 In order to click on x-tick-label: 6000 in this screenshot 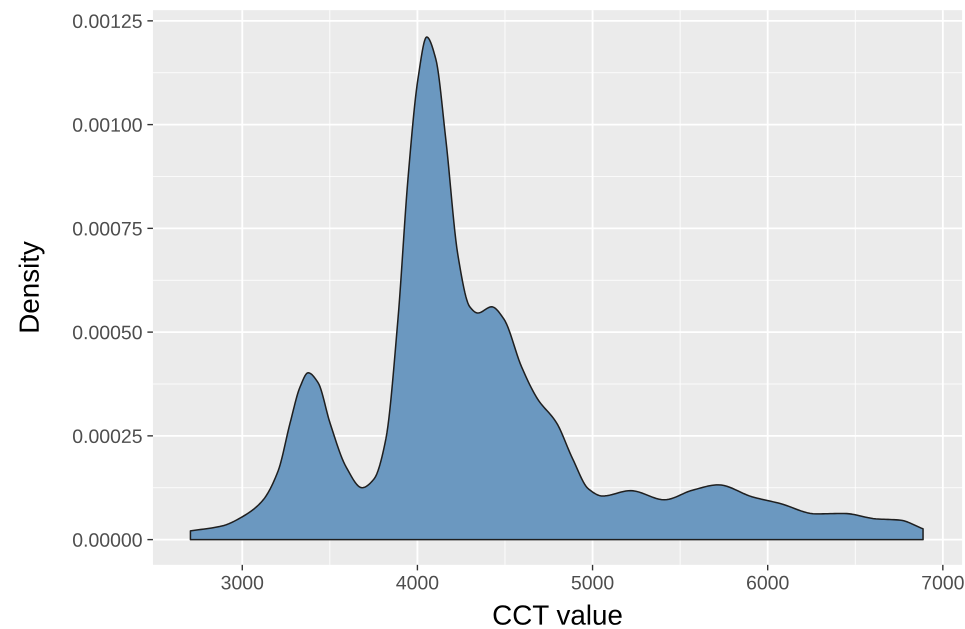, I will do `click(768, 583)`.